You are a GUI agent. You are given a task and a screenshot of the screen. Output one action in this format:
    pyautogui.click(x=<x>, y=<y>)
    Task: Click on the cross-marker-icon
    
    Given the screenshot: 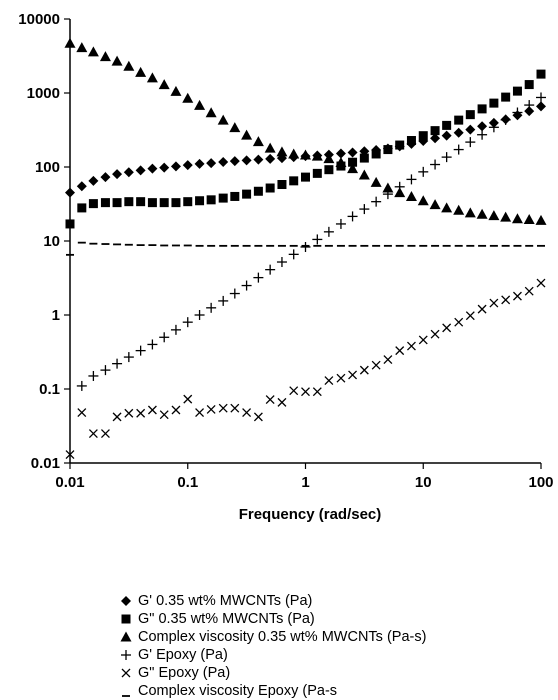 What is the action you would take?
    pyautogui.click(x=126, y=673)
    